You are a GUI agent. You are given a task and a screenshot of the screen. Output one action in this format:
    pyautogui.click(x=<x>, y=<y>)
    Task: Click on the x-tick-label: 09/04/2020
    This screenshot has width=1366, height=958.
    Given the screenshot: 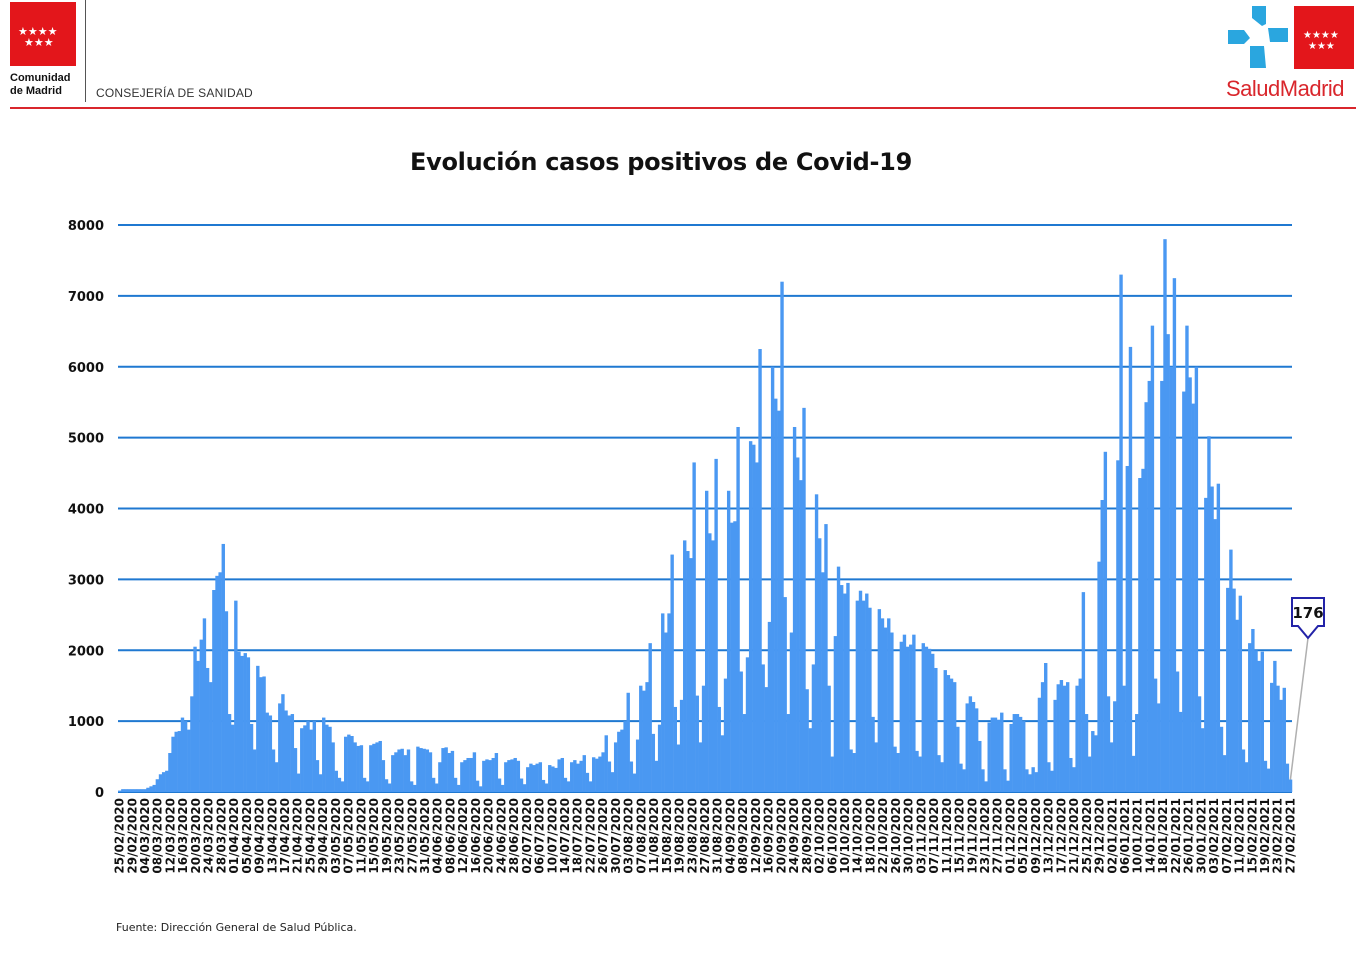 What is the action you would take?
    pyautogui.click(x=260, y=836)
    